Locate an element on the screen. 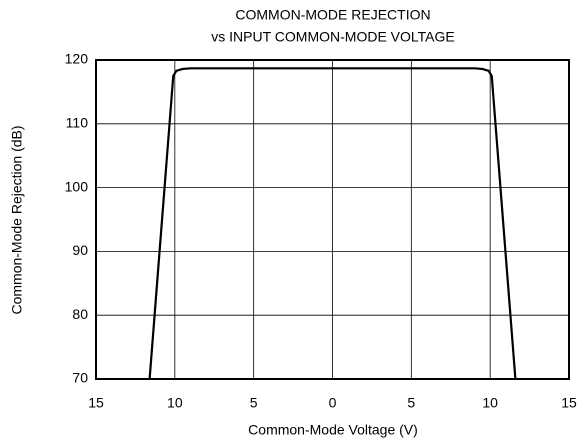  chart-title: COMMON-MODE REJECTION is located at coordinates (332, 15).